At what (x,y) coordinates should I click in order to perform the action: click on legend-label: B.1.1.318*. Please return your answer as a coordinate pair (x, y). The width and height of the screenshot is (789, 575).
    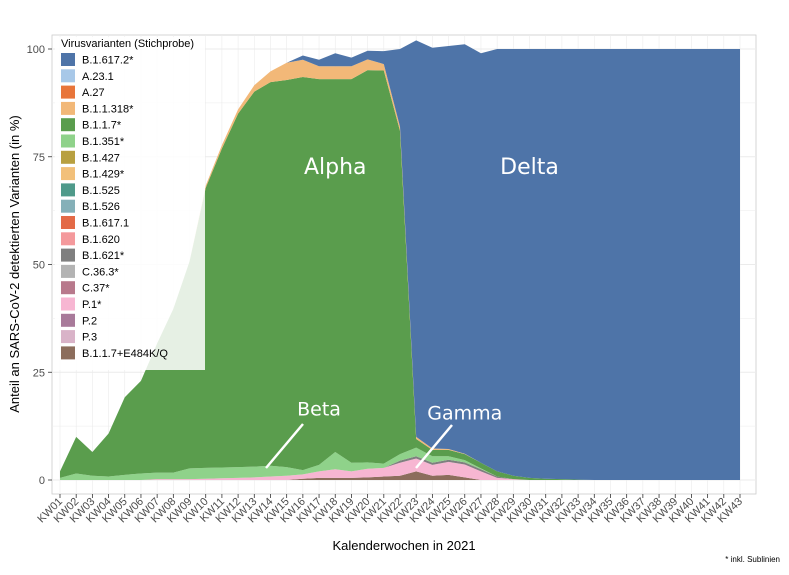
    Looking at the image, I should click on (108, 109).